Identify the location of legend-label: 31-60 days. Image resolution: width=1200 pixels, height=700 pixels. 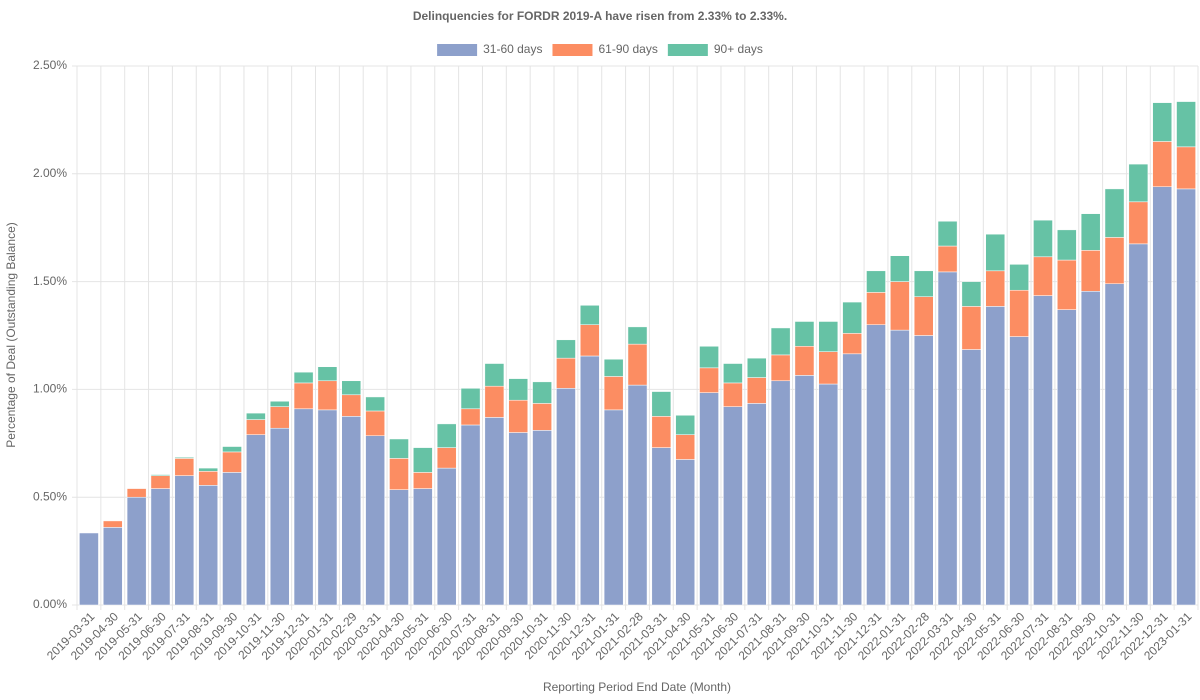
(512, 49).